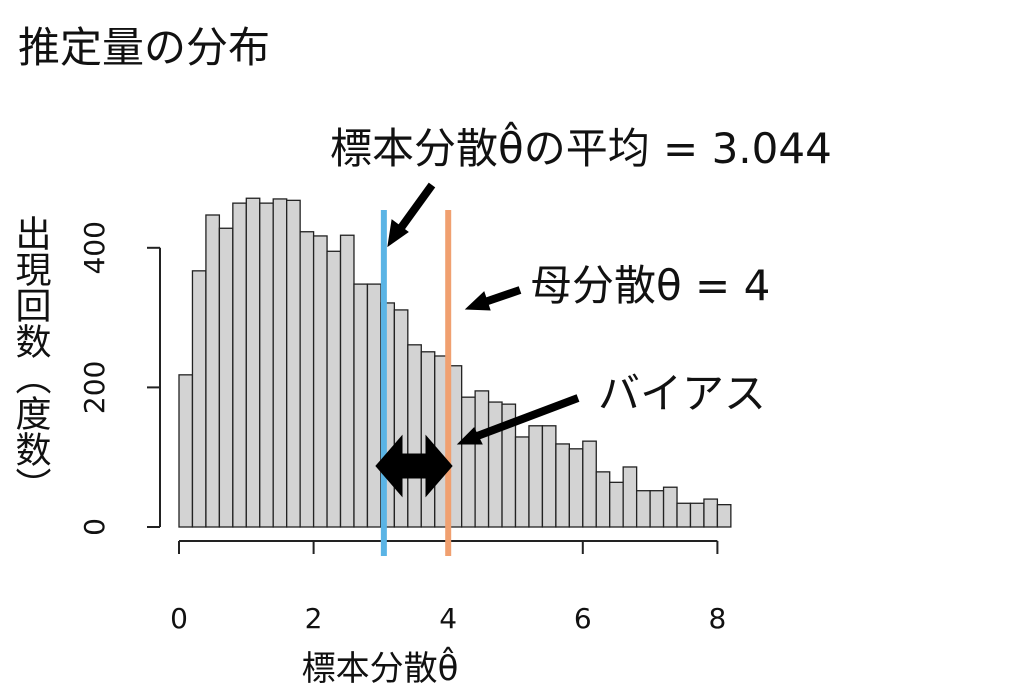 The width and height of the screenshot is (1024, 698). What do you see at coordinates (31, 359) in the screenshot?
I see `y-axis-label: 出現回数（度数）` at bounding box center [31, 359].